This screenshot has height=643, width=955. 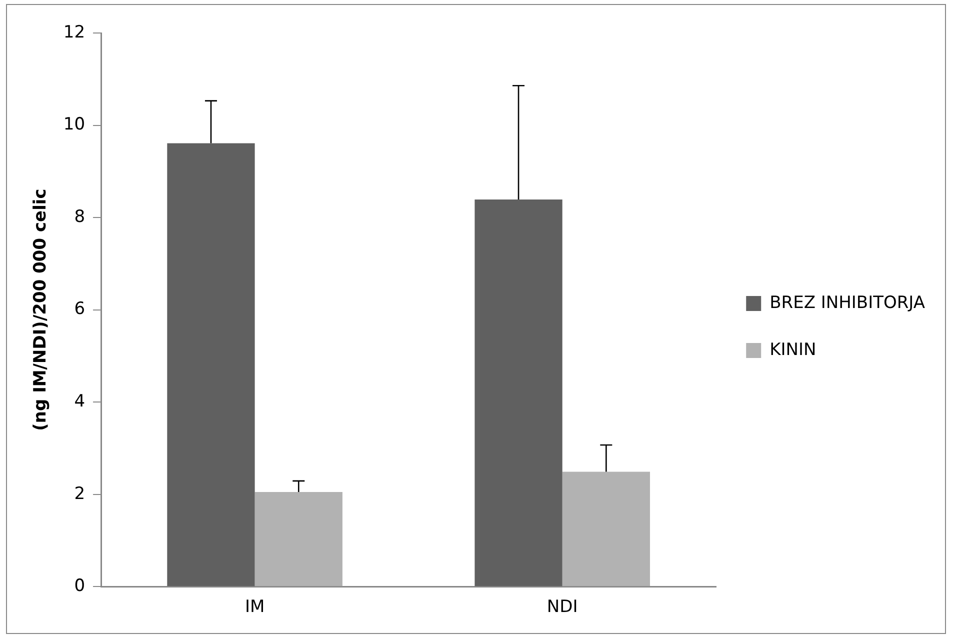 I want to click on x-tick-label: NDI, so click(x=562, y=607).